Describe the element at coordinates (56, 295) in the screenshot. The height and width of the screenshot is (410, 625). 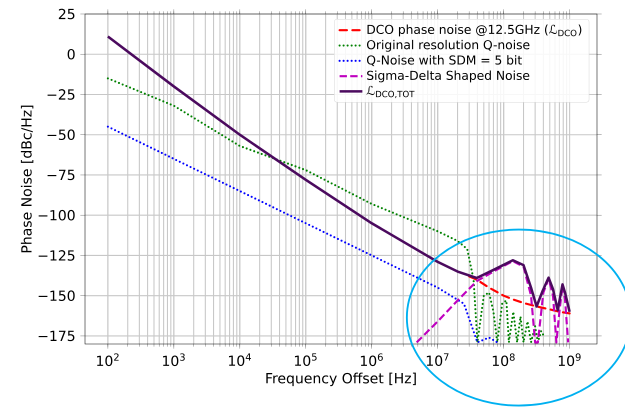
I see `y-tick-label: −150` at that location.